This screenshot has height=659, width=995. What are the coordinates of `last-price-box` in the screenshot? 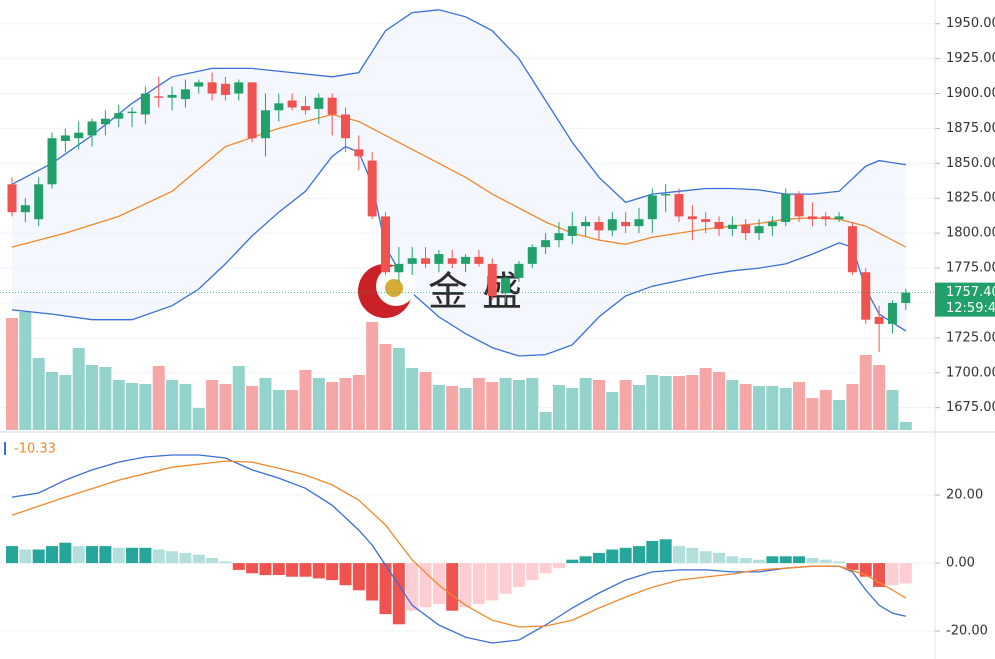 It's located at (965, 299).